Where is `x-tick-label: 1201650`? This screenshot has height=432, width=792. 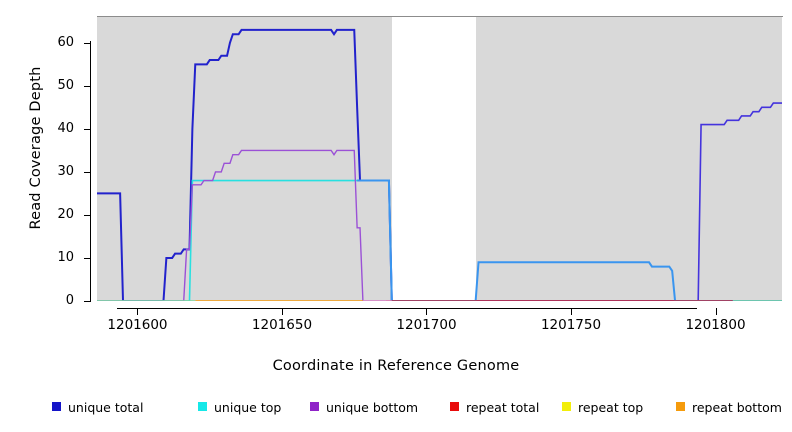
x-tick-label: 1201650 is located at coordinates (282, 325).